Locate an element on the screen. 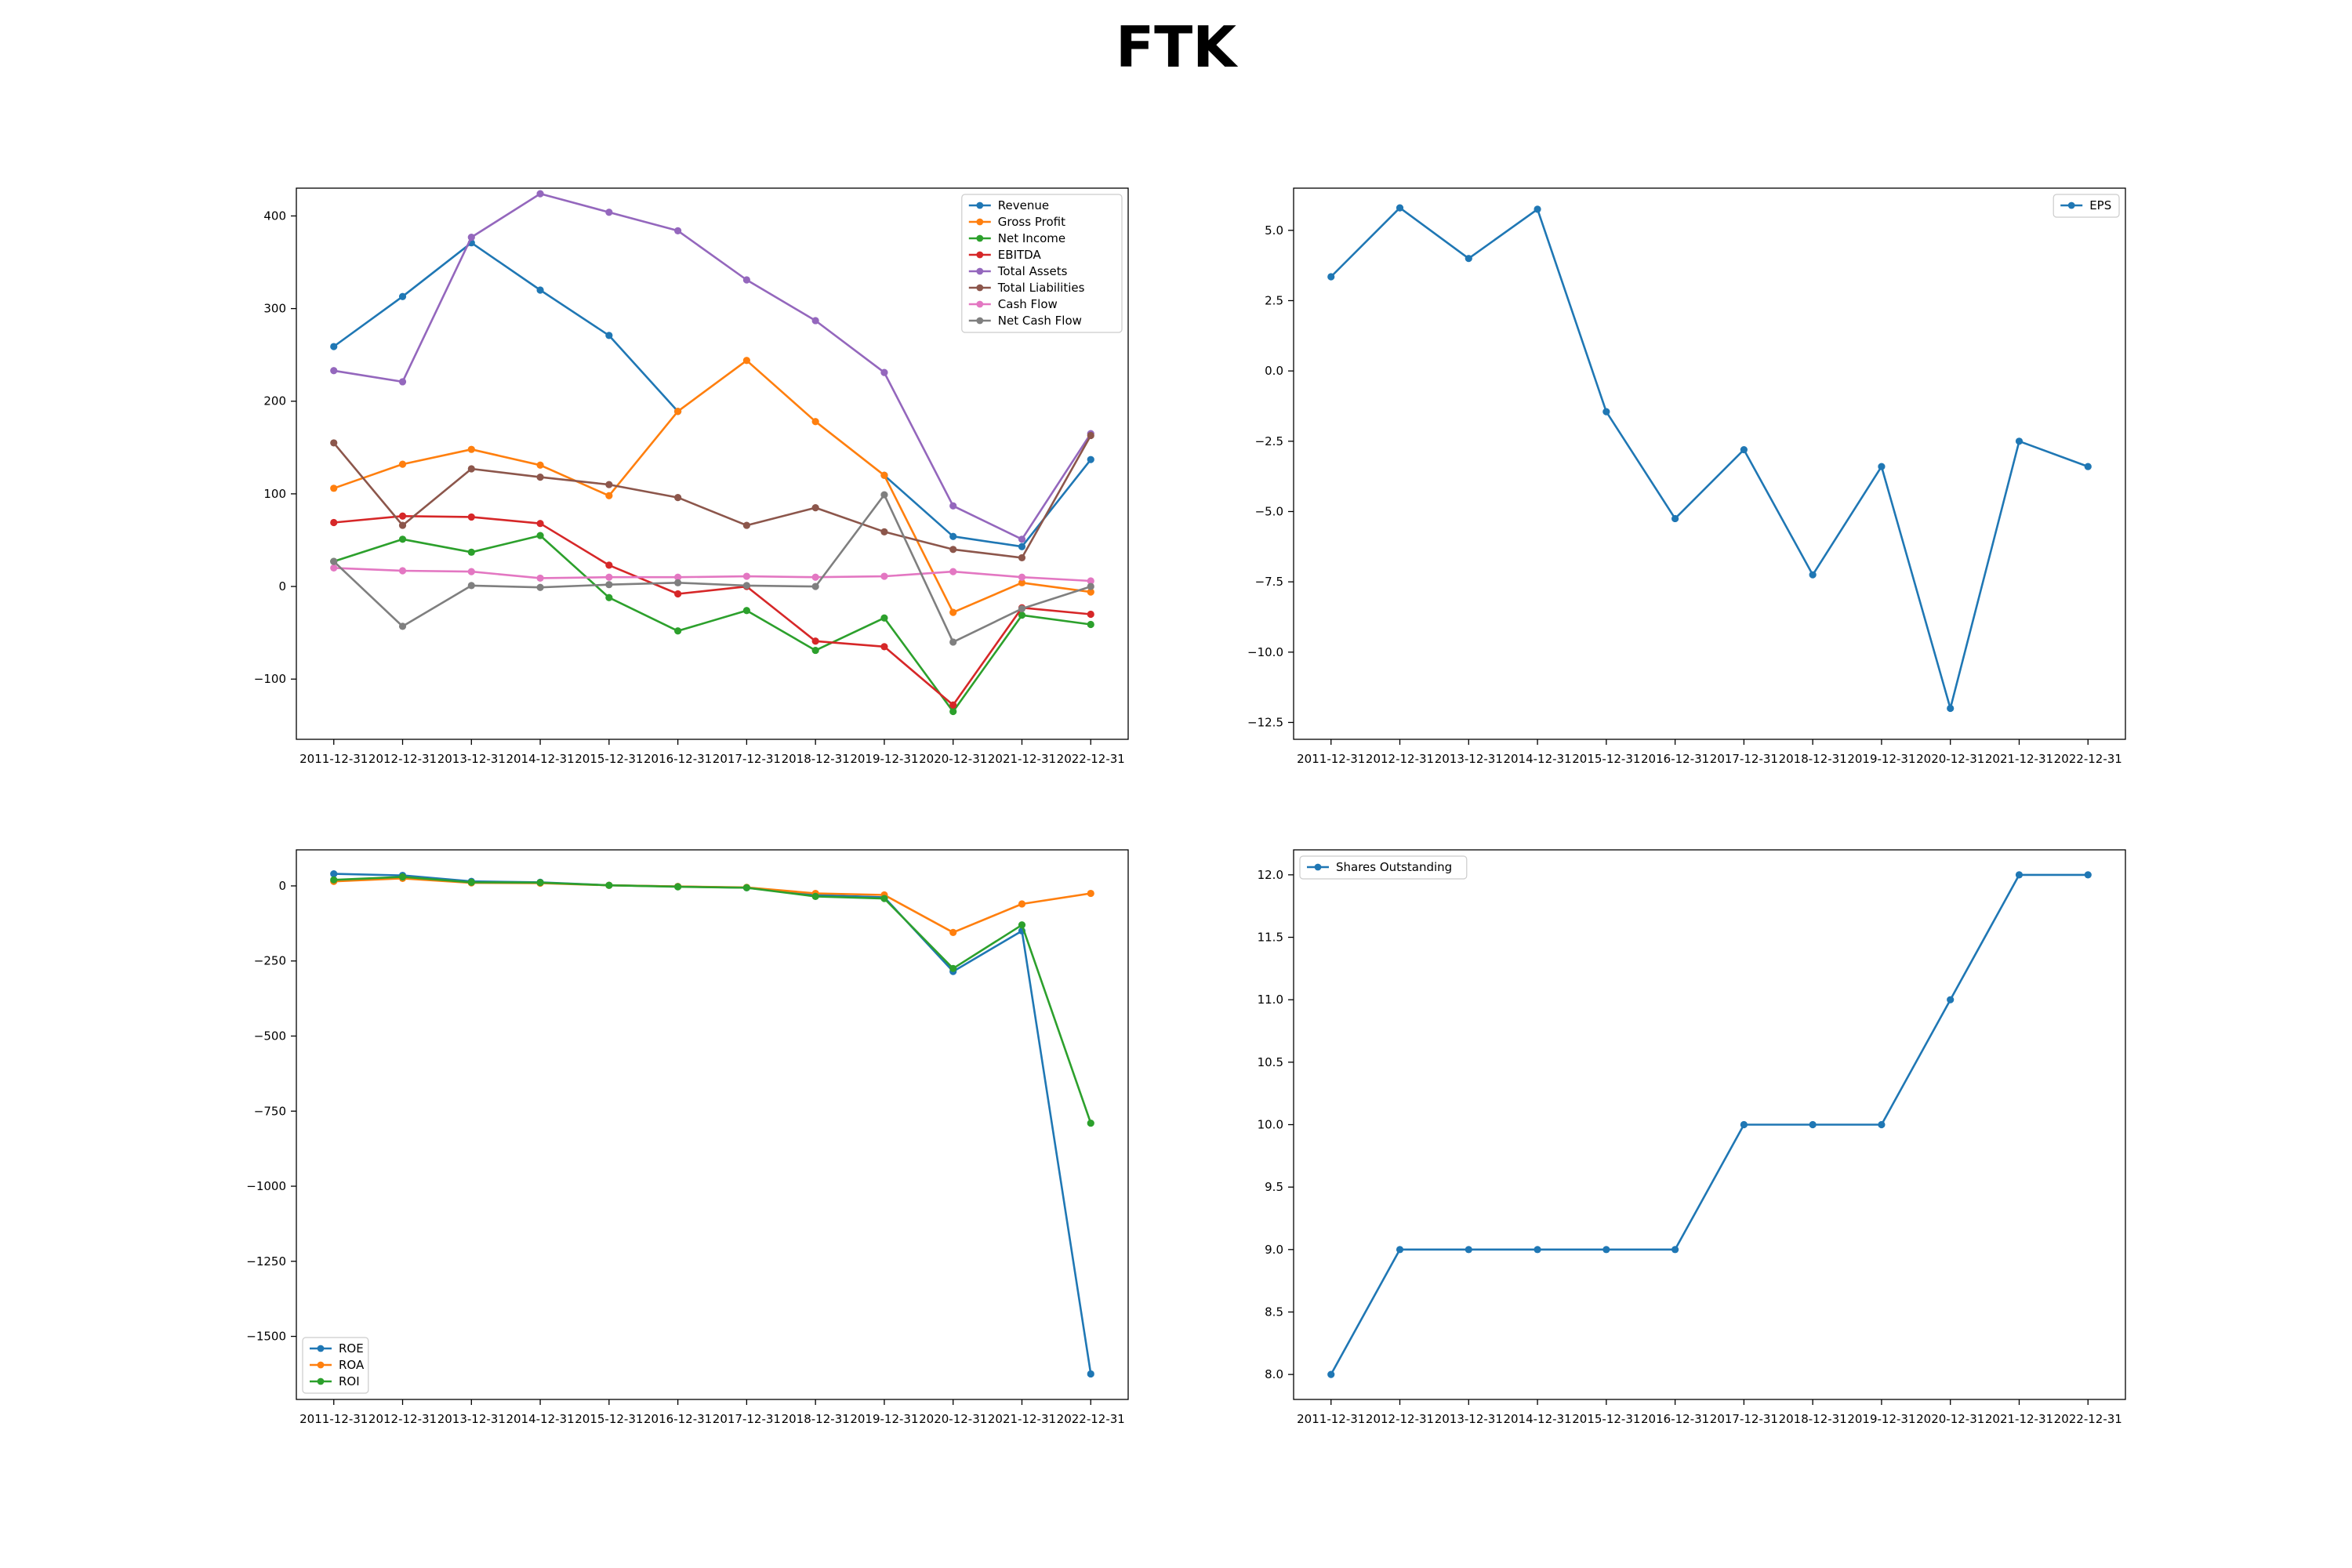  legend-box is located at coordinates (2086, 206).